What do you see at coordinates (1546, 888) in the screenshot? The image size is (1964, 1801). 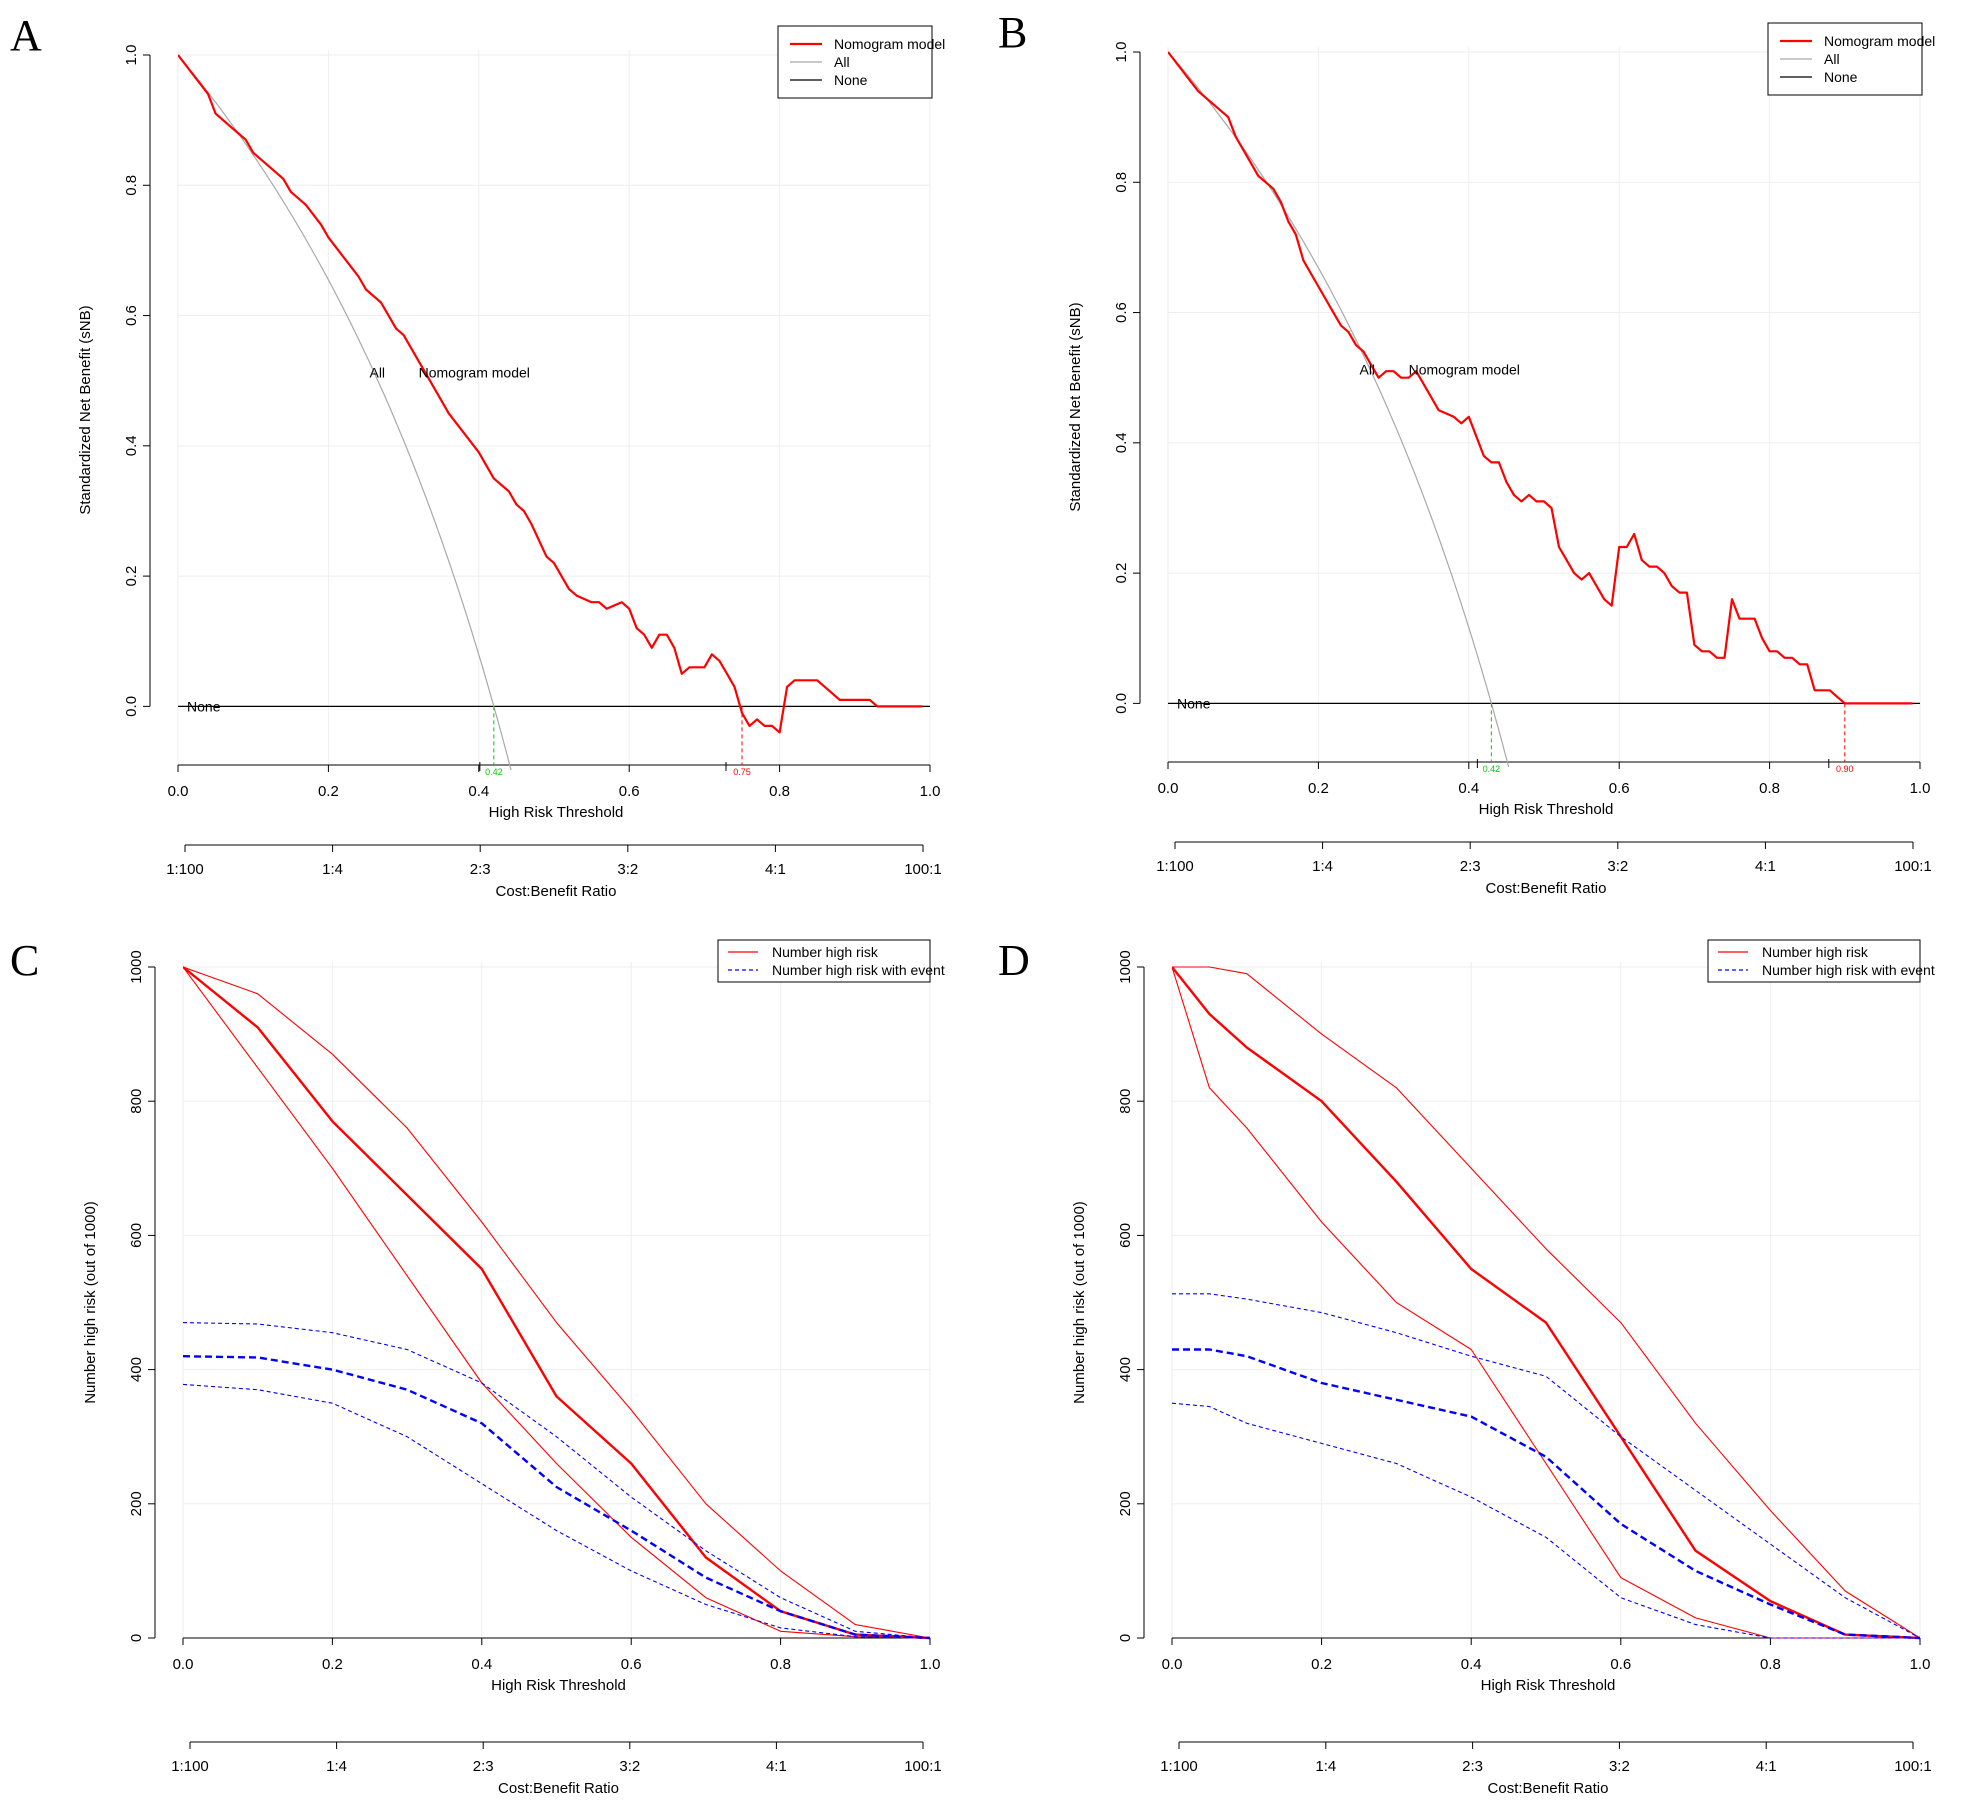 I see `cost-benefit-axis-title: Cost:Benefit Ratio` at bounding box center [1546, 888].